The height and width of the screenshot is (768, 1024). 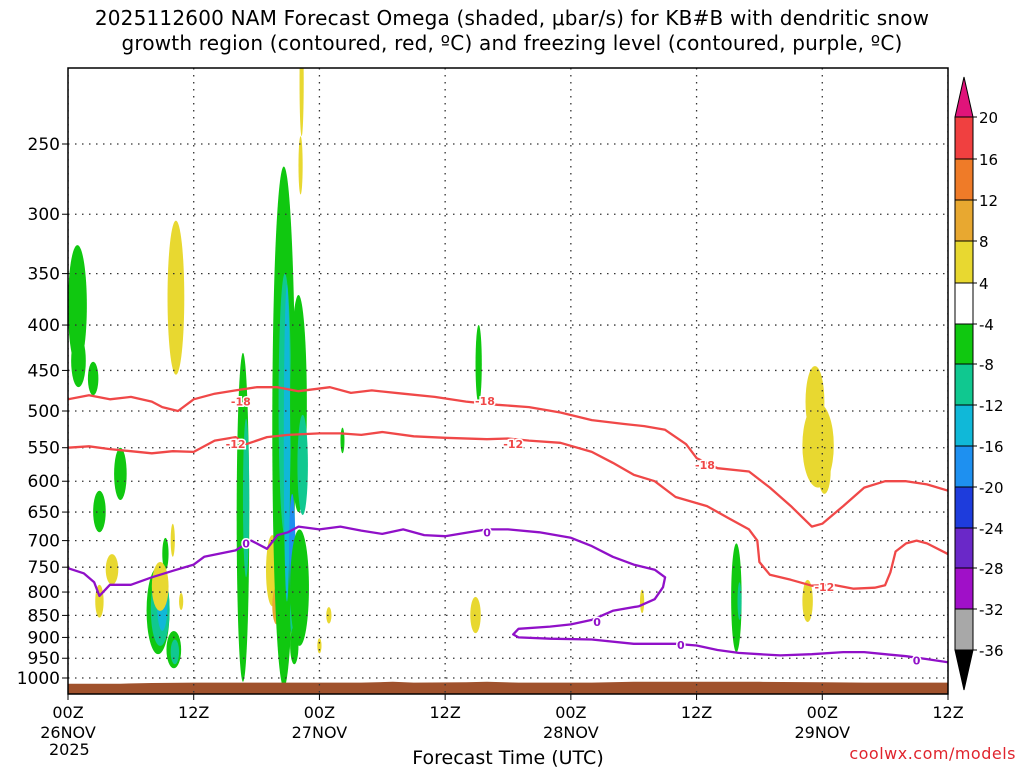 I want to click on colorbar-top-arrow, so click(x=964, y=97).